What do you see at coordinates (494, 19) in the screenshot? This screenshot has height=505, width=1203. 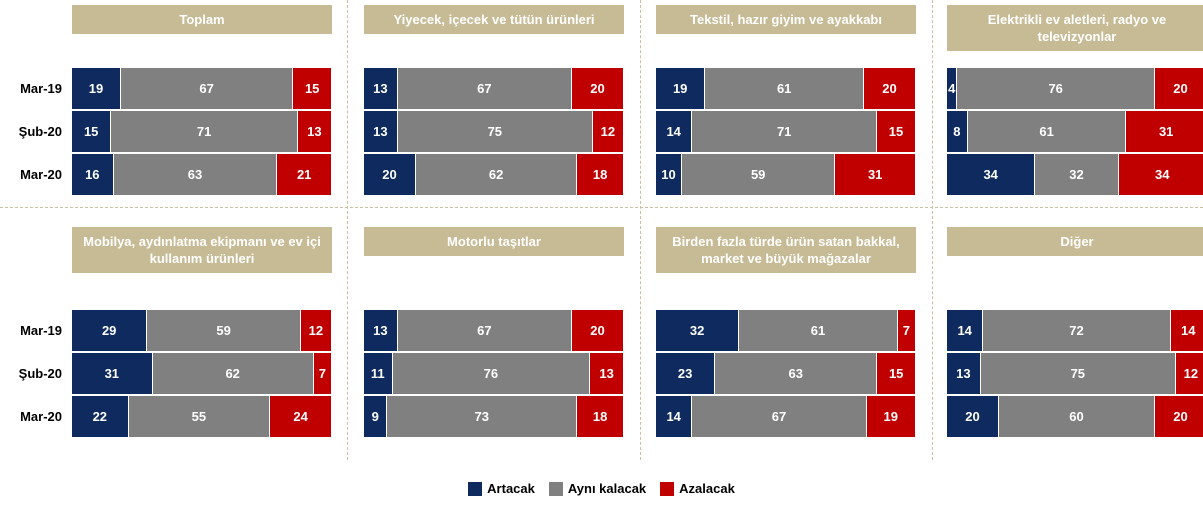 I see `panel-title: Yiyecek, içecek ve tütün ürünleri` at bounding box center [494, 19].